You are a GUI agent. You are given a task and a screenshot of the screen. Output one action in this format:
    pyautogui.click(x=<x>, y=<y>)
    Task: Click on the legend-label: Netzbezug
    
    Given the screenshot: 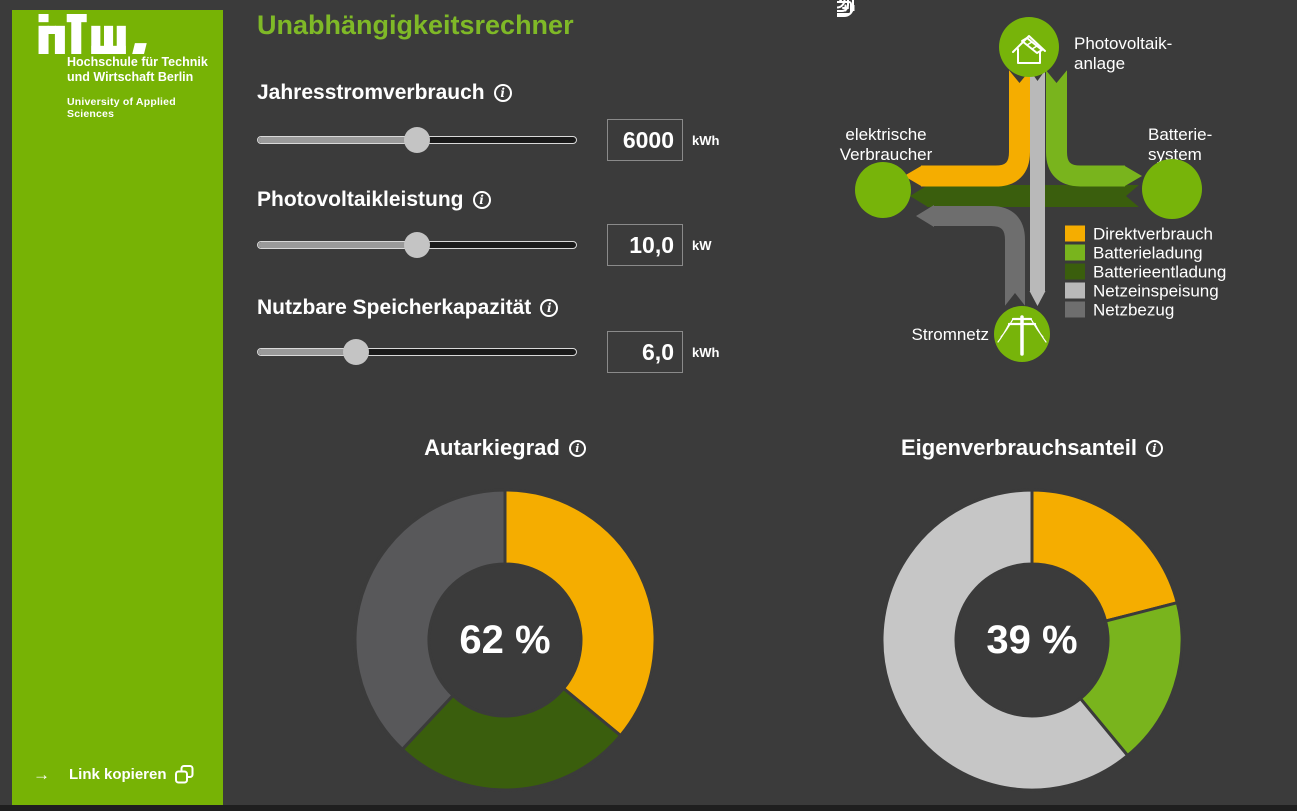 What is the action you would take?
    pyautogui.click(x=1133, y=310)
    